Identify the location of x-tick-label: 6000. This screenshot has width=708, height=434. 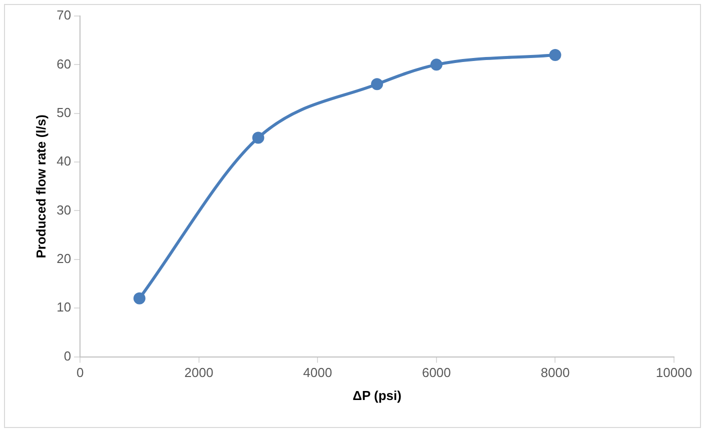
(436, 372).